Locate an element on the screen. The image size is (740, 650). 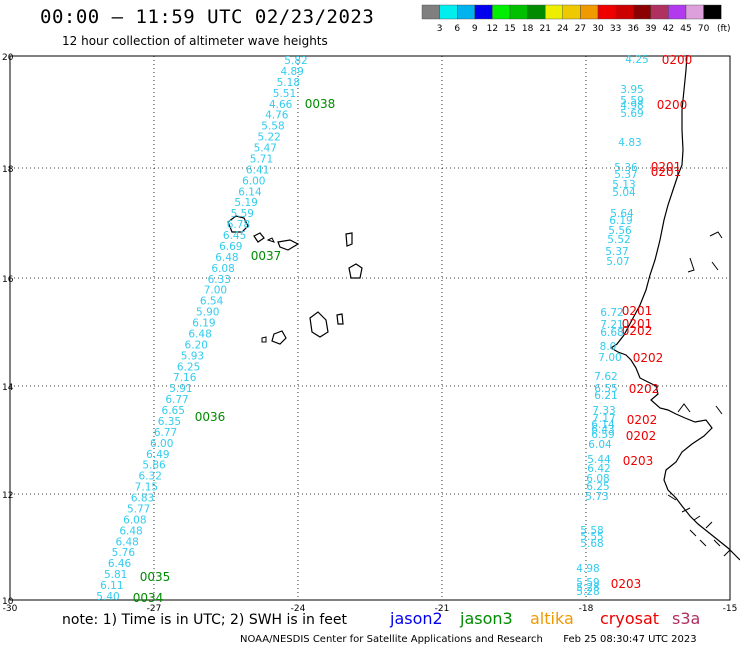
colorbar-label: 30 is located at coordinates (598, 29).